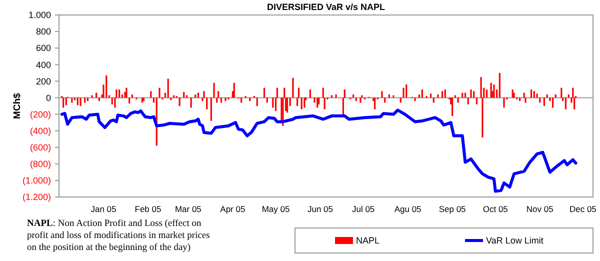 This screenshot has width=600, height=261. Describe the element at coordinates (17, 105) in the screenshot. I see `y-axis-title: MCh$` at that location.